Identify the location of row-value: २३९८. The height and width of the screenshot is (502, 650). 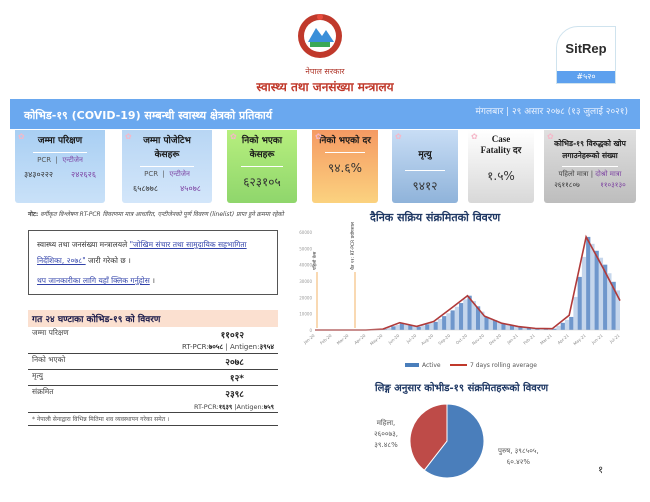
(234, 395).